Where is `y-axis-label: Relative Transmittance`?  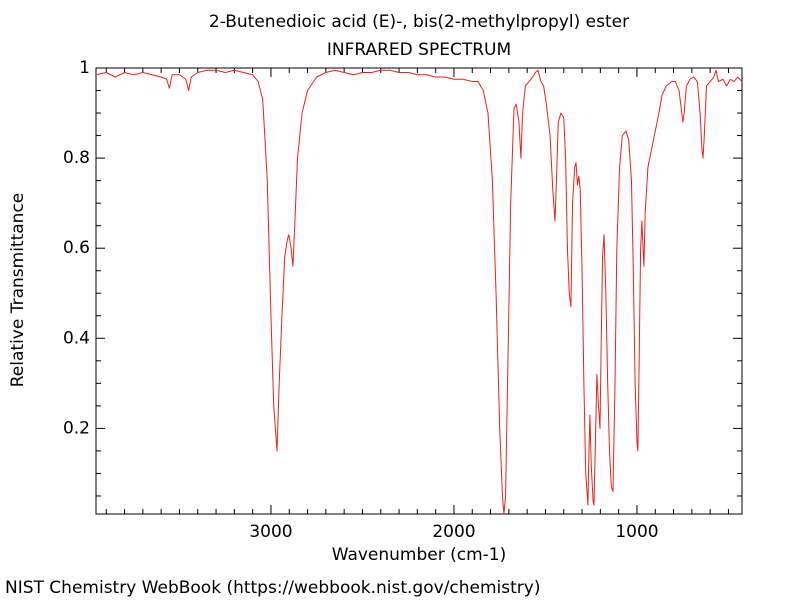 y-axis-label: Relative Transmittance is located at coordinates (18, 290).